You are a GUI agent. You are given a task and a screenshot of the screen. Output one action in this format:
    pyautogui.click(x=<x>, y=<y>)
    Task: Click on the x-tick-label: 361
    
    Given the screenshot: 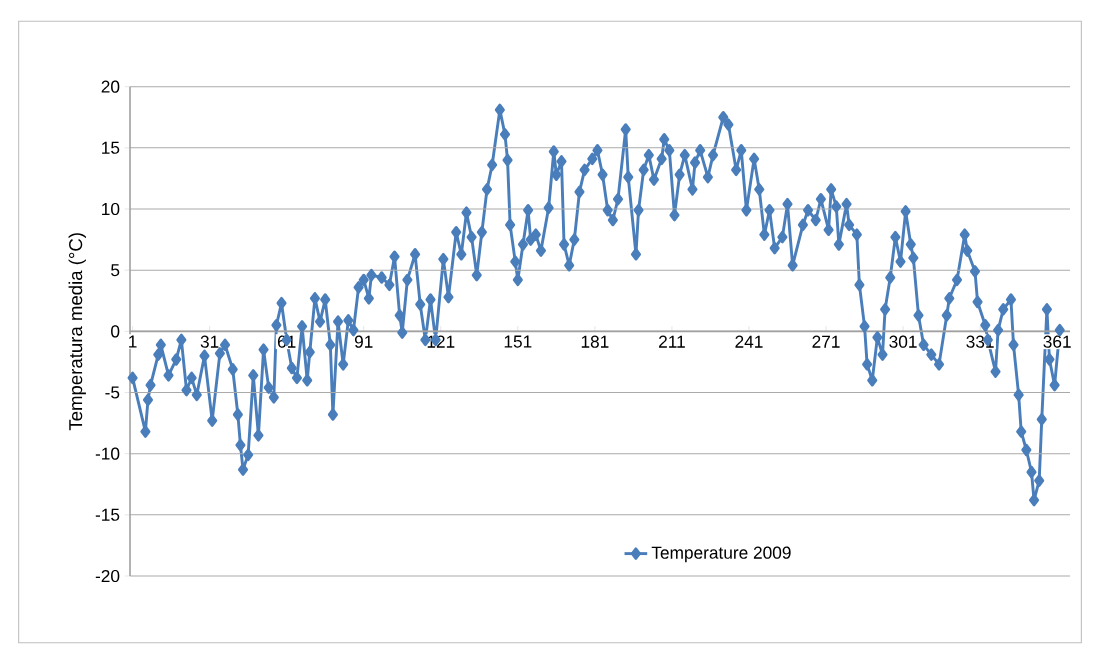 What is the action you would take?
    pyautogui.click(x=1057, y=341)
    